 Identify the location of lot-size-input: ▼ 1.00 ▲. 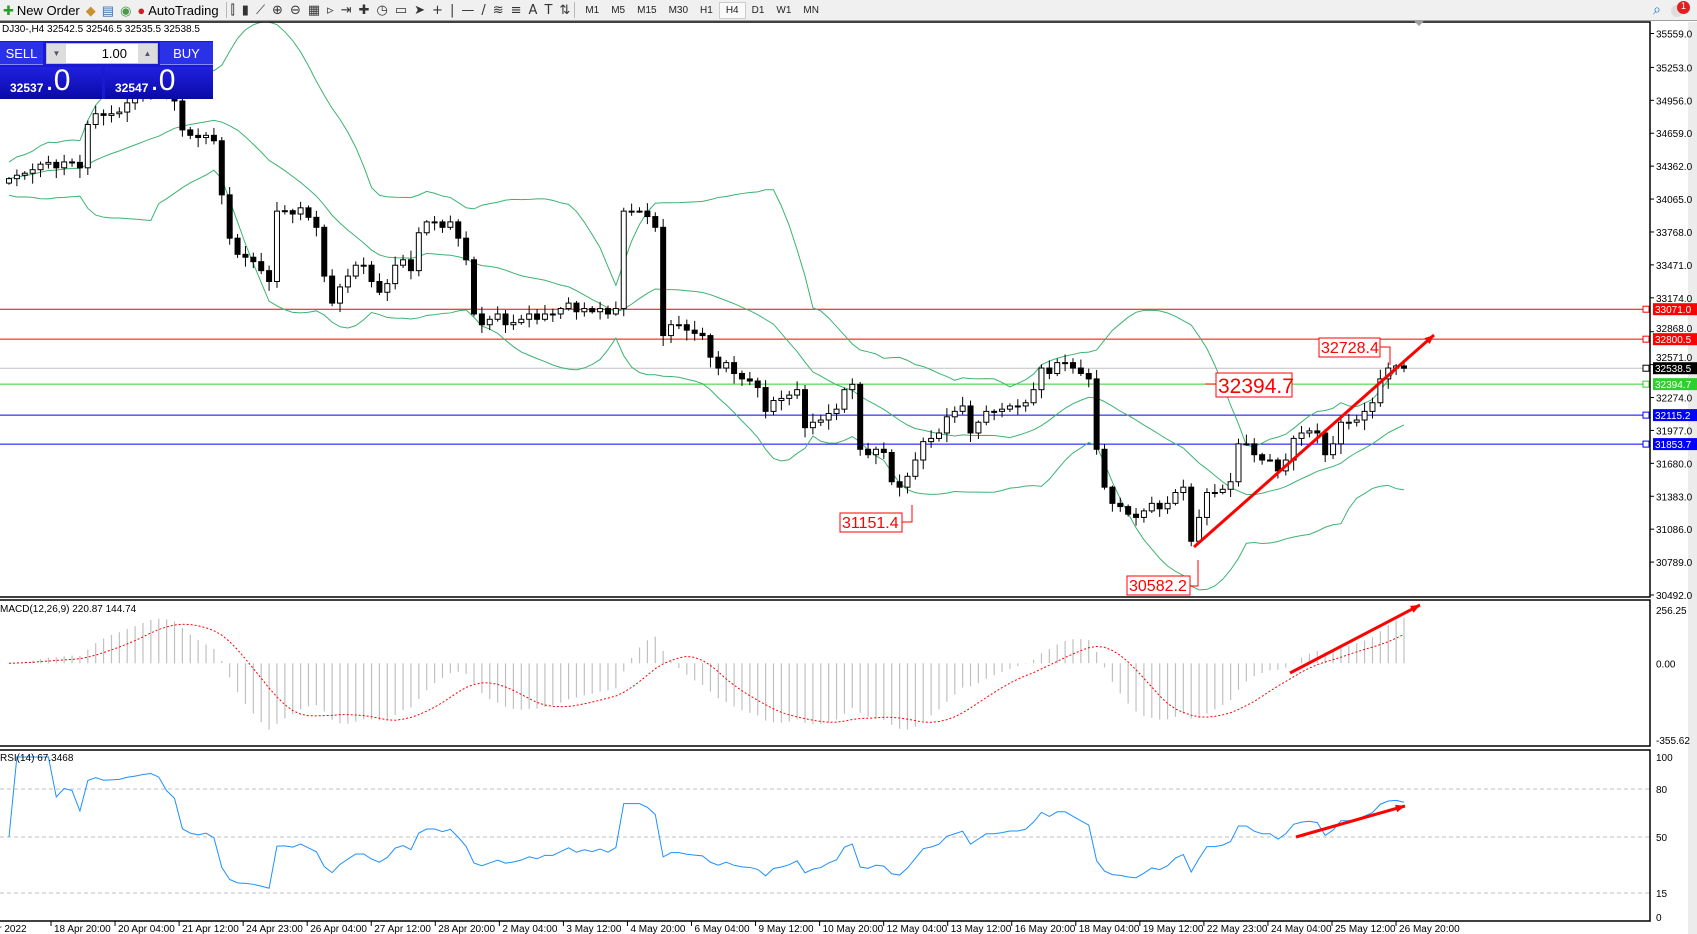
(102, 53).